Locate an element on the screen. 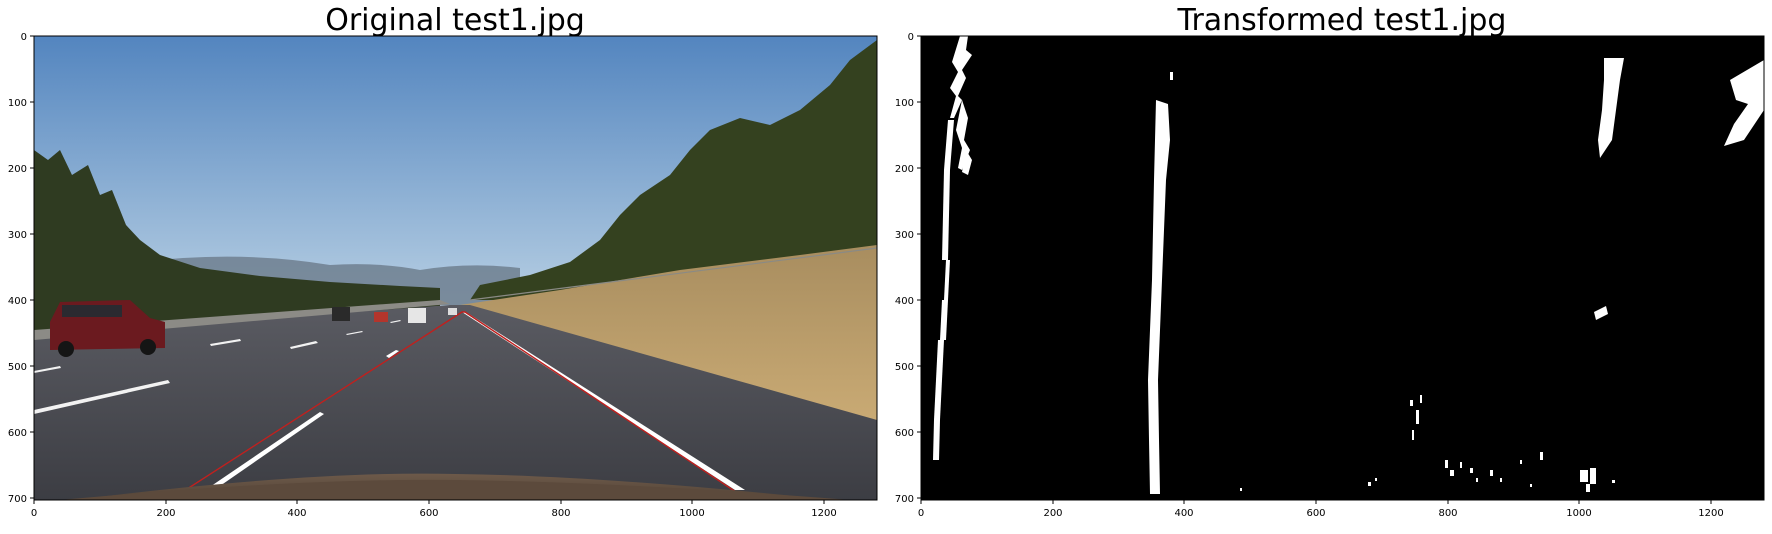 The height and width of the screenshot is (534, 1772). transformed-panel-title: Transformed test1.jpg is located at coordinates (1342, 20).